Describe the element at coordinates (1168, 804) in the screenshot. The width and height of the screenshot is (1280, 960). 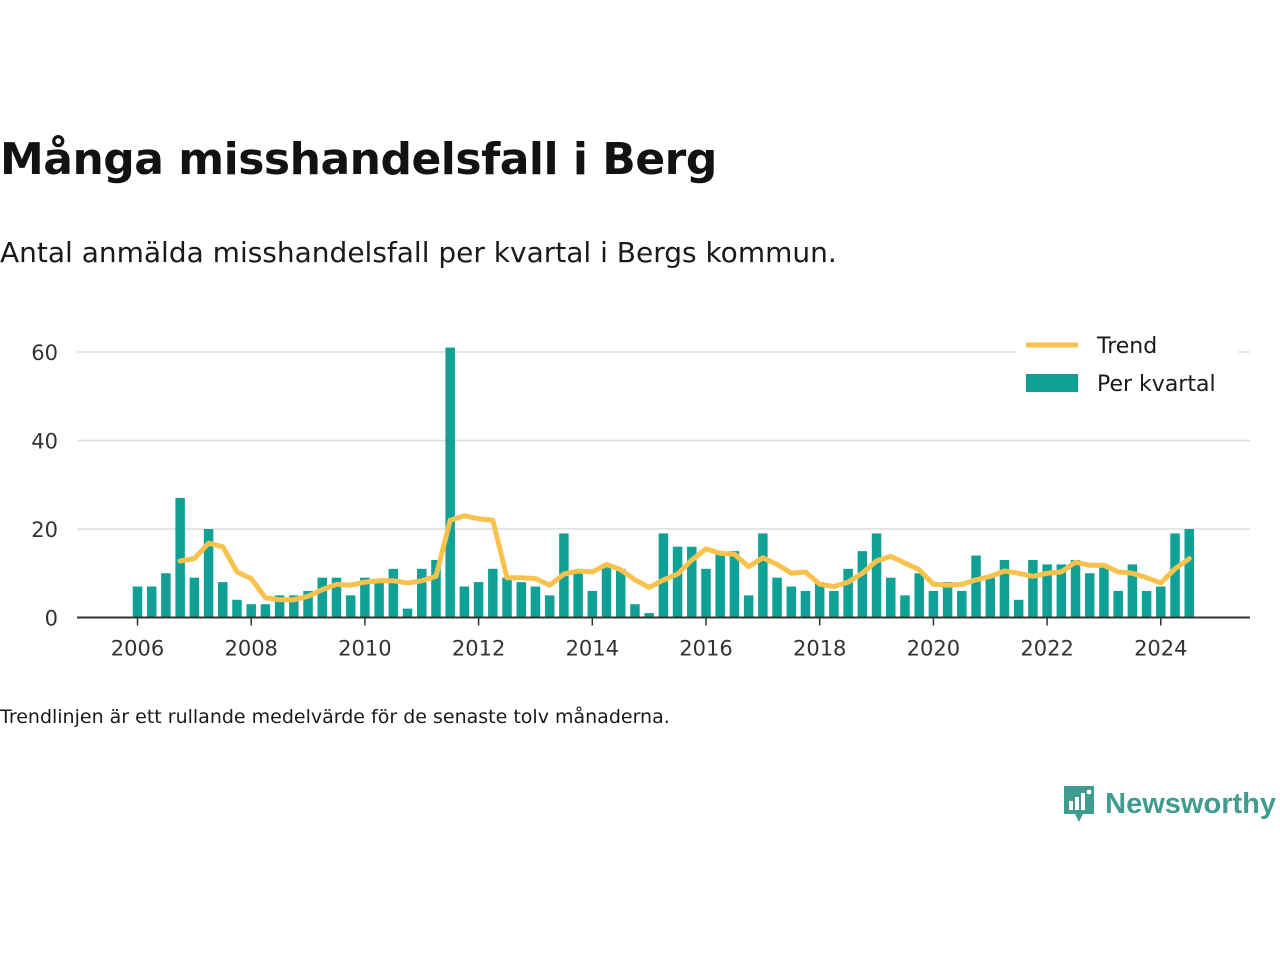
I see `brand-logo: Newsworthy` at that location.